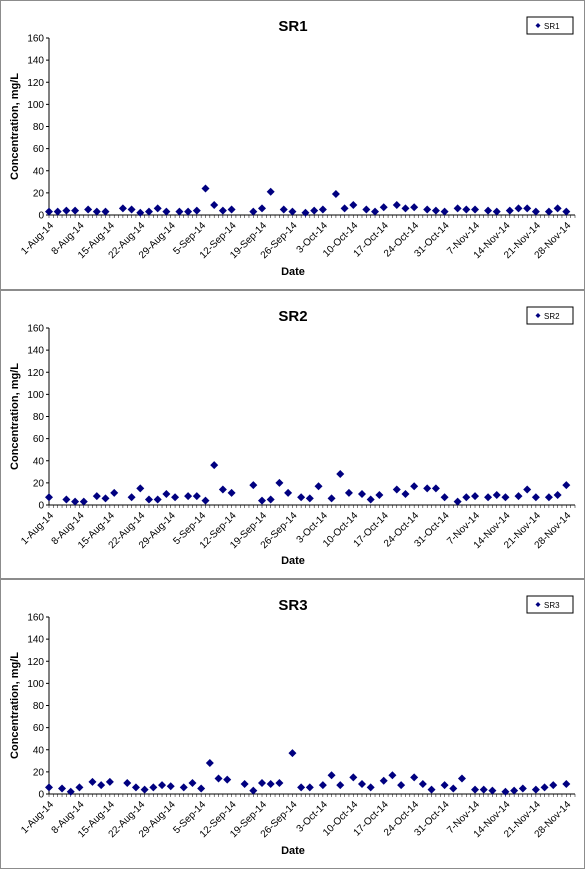 Image resolution: width=587 pixels, height=869 pixels. I want to click on legend: SR3, so click(550, 604).